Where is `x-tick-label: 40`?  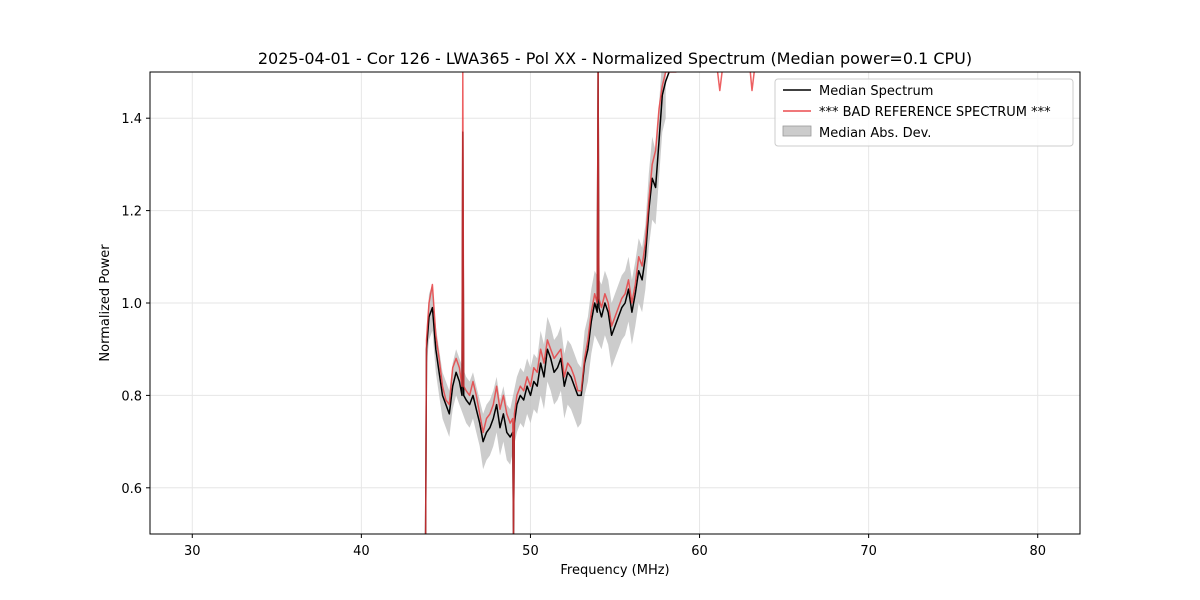
x-tick-label: 40 is located at coordinates (361, 551).